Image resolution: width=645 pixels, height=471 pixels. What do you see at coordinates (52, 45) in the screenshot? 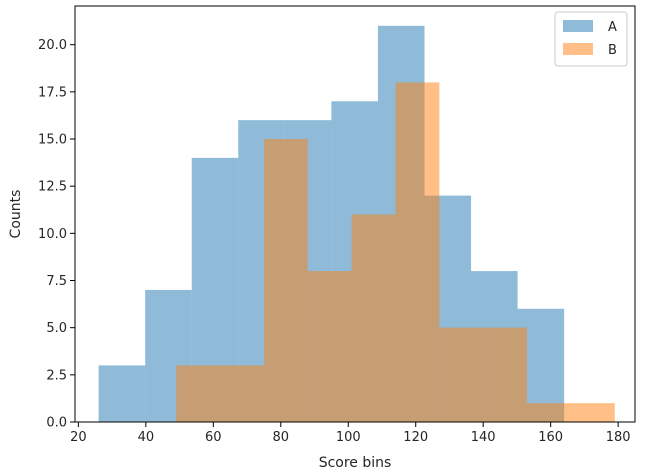
I see `y-tick-label: 20.0` at bounding box center [52, 45].